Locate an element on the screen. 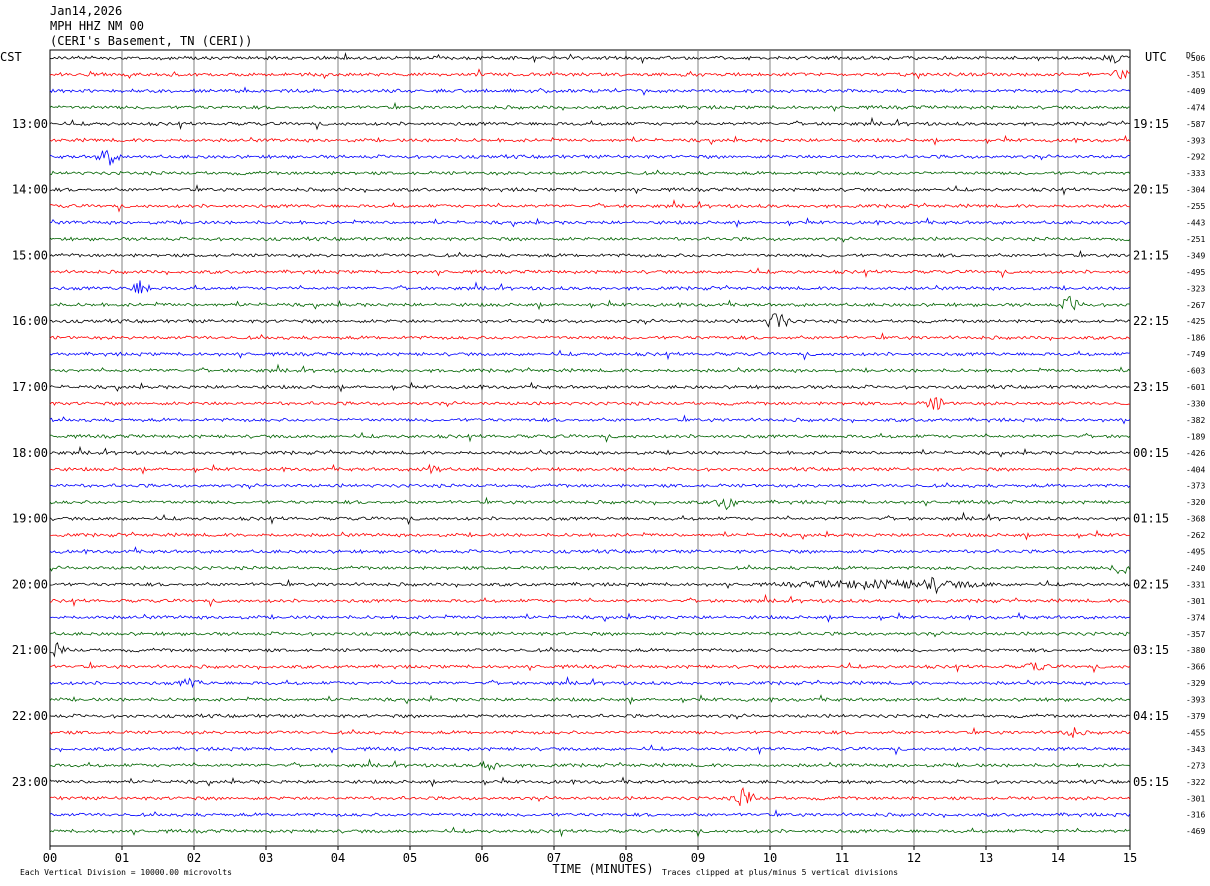  cst-hour-label: 21:00 is located at coordinates (30, 650).